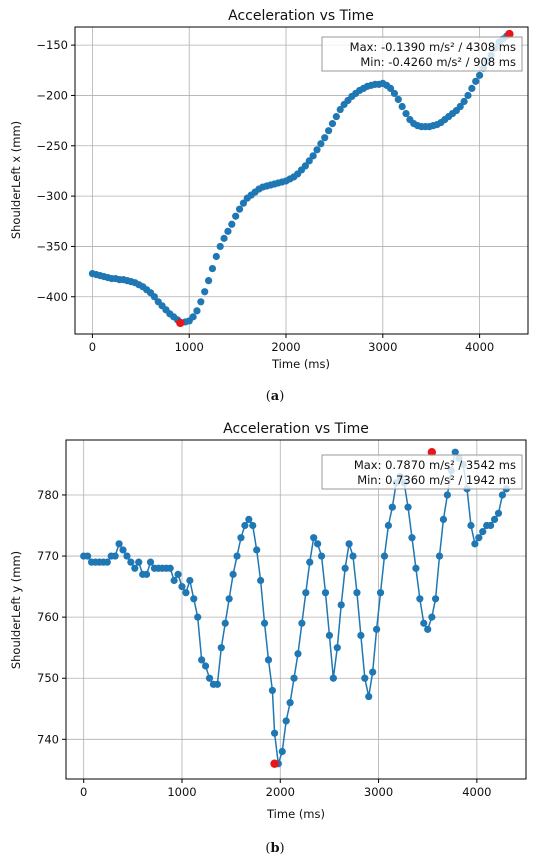 The width and height of the screenshot is (550, 865). Describe the element at coordinates (301, 16) in the screenshot. I see `chart-title: Acceleration vs Time` at that location.